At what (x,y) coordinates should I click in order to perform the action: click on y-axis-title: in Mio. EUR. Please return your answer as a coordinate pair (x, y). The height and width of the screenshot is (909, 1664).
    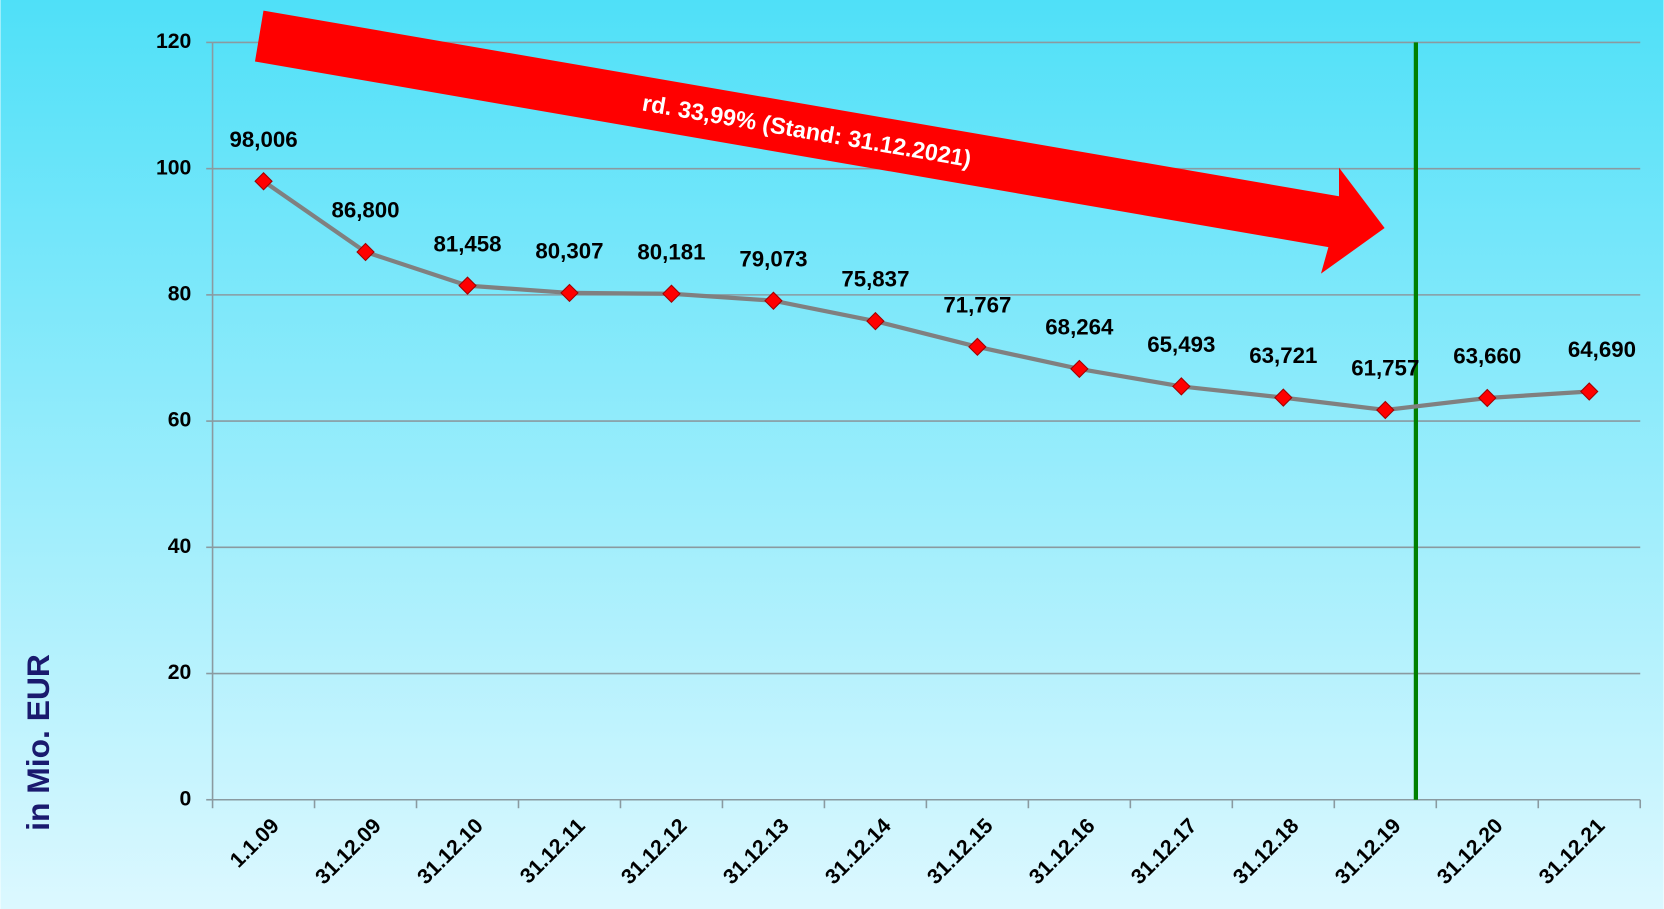
    Looking at the image, I should click on (38, 742).